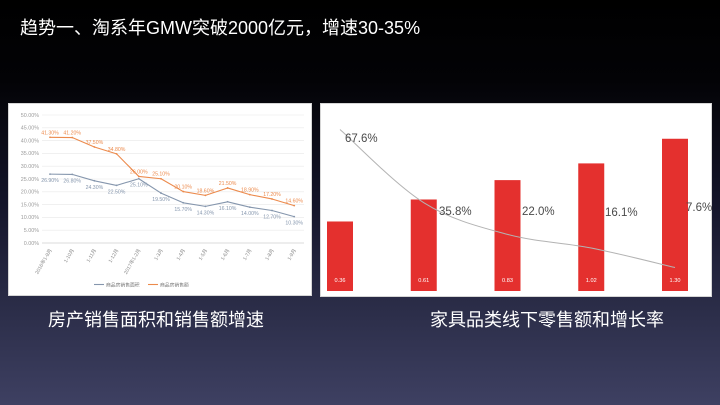 The height and width of the screenshot is (405, 720). I want to click on data-label: 26.80%, so click(72, 181).